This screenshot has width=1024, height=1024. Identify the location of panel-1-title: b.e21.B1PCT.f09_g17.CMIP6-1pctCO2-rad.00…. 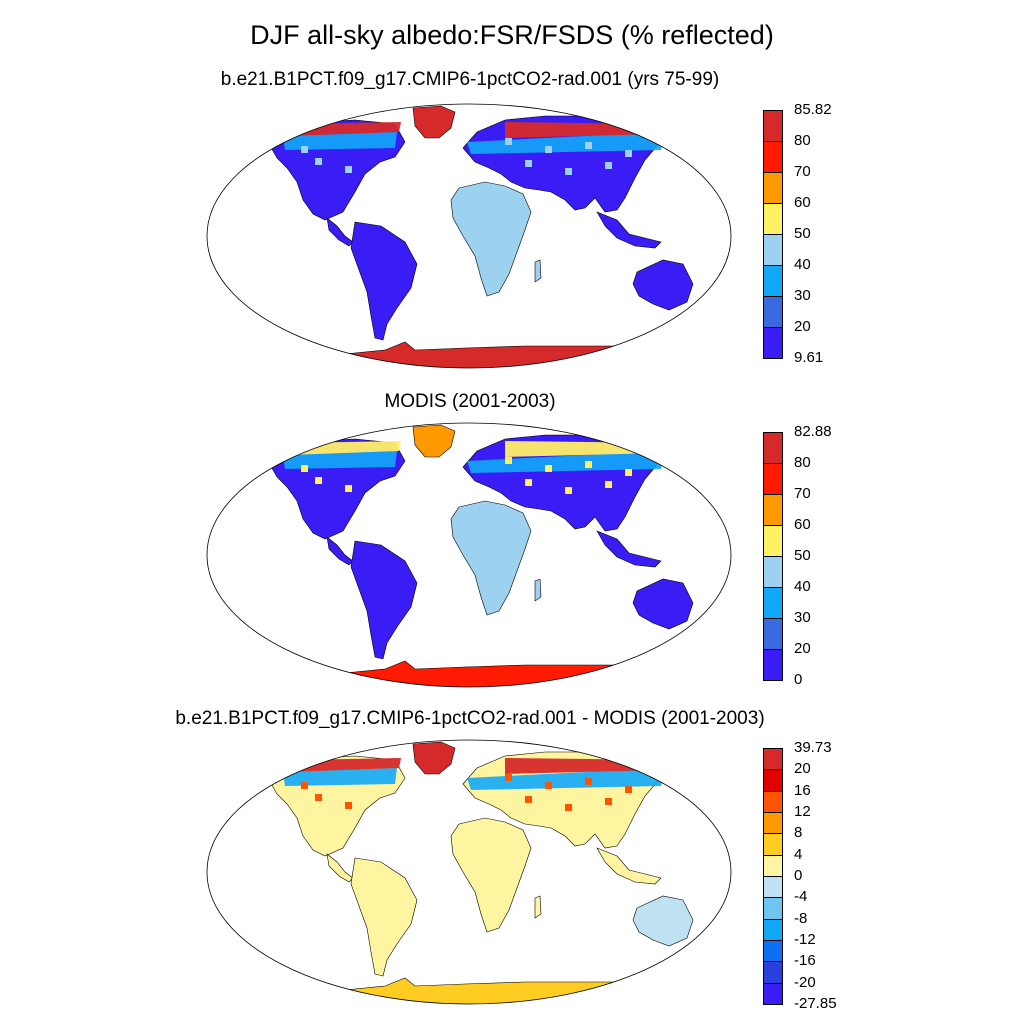
(470, 79).